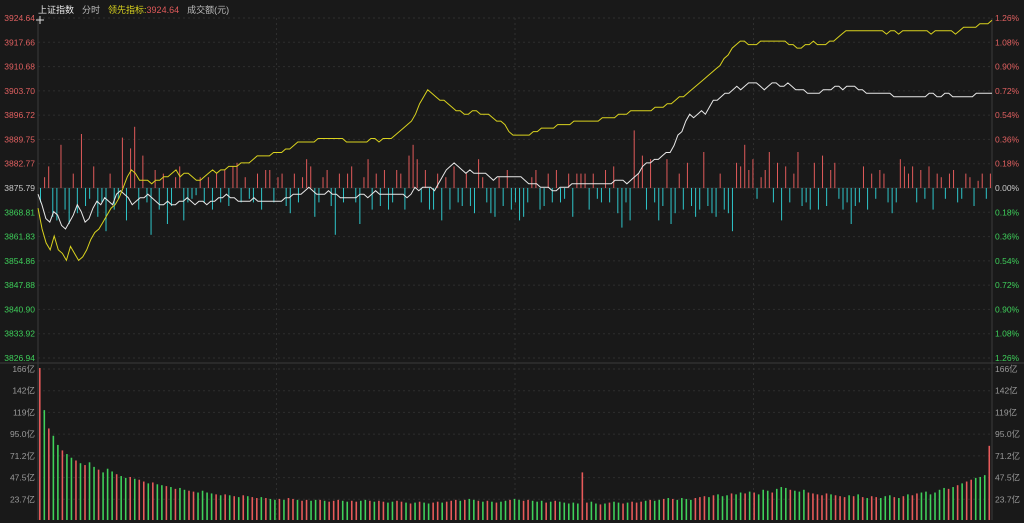 The width and height of the screenshot is (1024, 523). I want to click on price-tick-label: 3833.92, so click(19, 334).